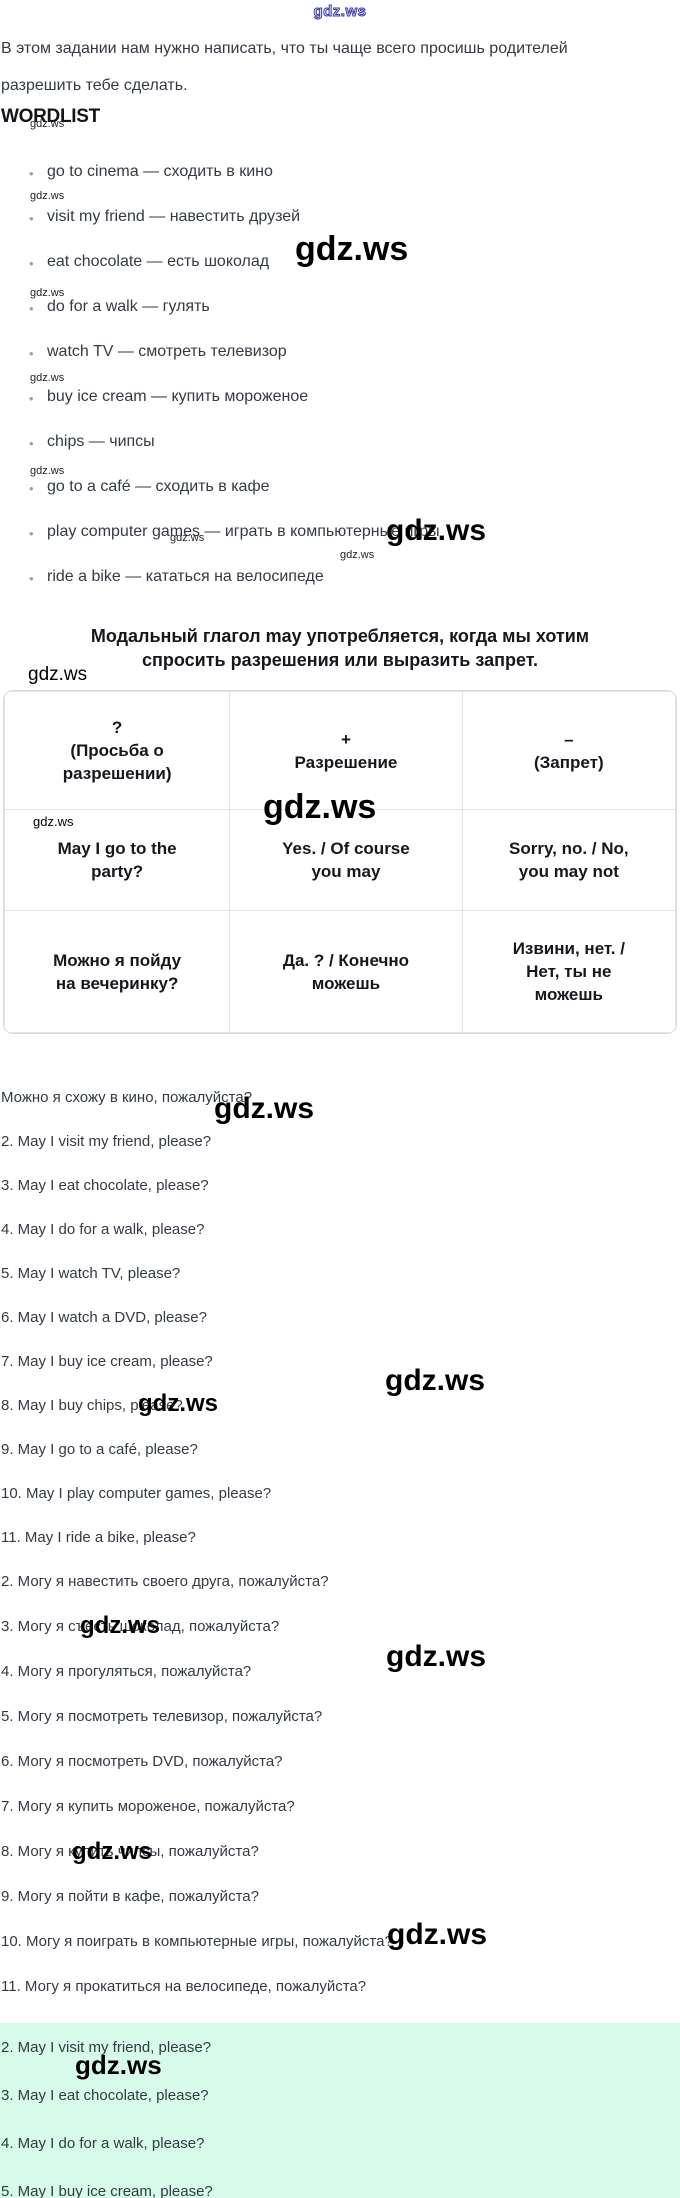  I want to click on wordlist-item: watch TV — смотреть телевизор, so click(354, 352).